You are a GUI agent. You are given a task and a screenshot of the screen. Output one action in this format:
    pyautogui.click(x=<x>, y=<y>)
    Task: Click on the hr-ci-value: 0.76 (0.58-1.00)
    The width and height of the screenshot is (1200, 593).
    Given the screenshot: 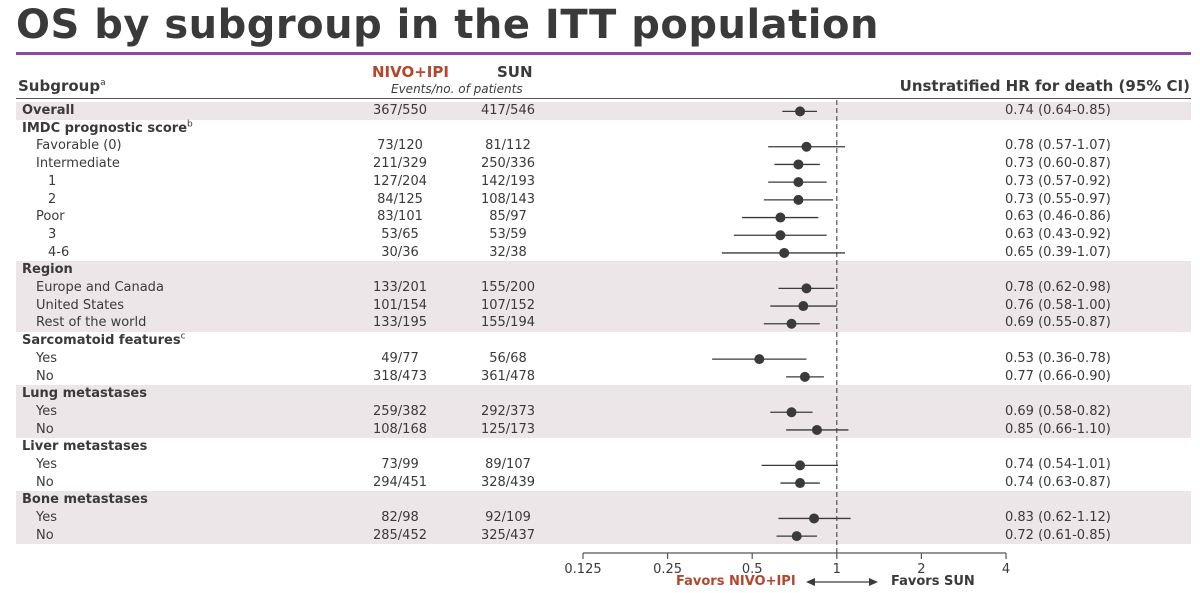 What is the action you would take?
    pyautogui.click(x=1058, y=305)
    